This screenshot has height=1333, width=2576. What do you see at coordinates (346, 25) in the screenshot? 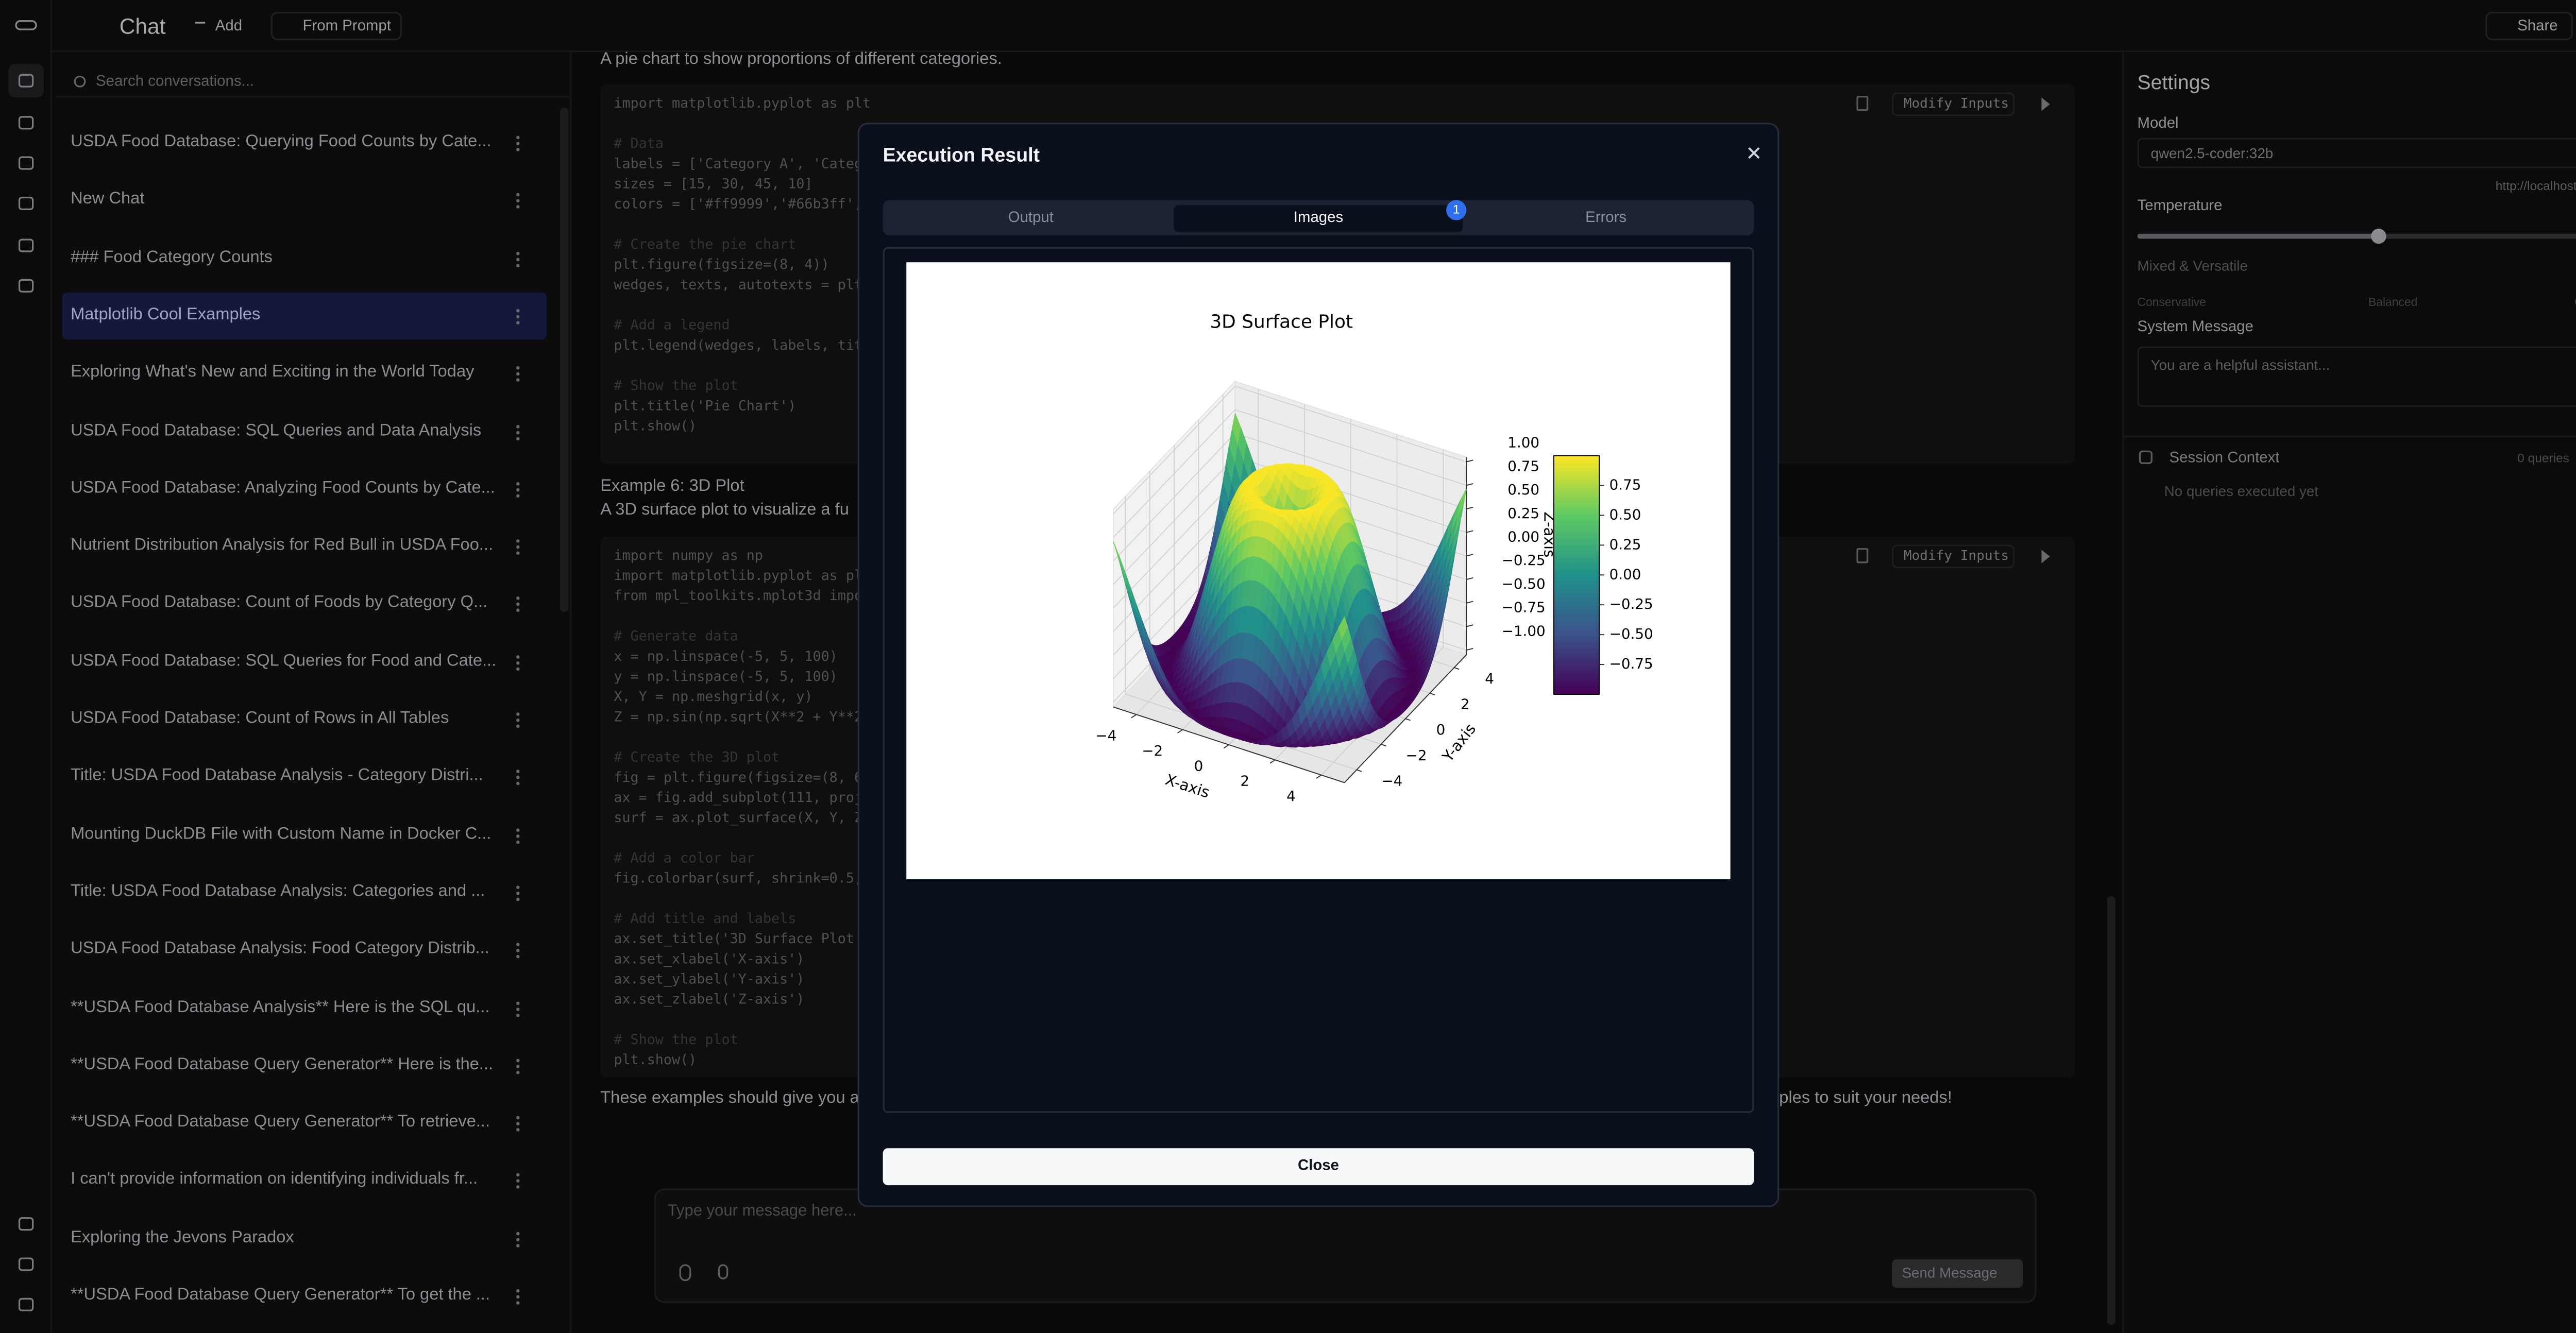
I see `from-prompt-label: From Prompt` at bounding box center [346, 25].